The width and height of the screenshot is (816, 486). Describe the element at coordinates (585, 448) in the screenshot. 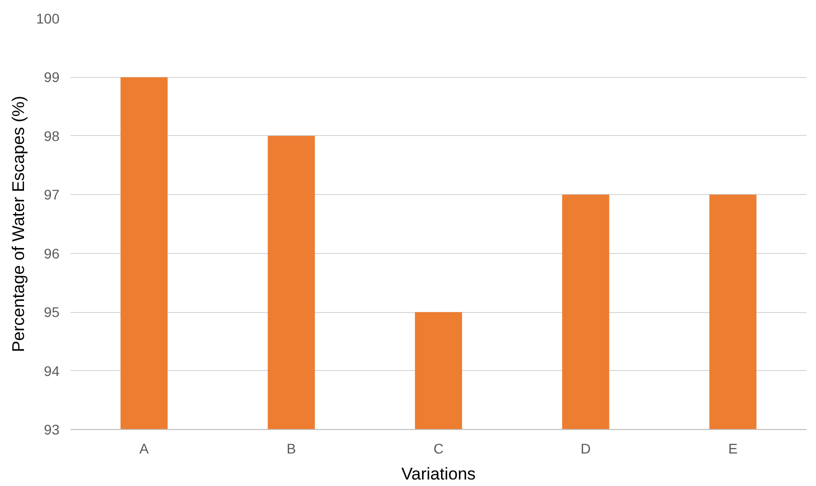

I see `x-tick-label: D` at that location.